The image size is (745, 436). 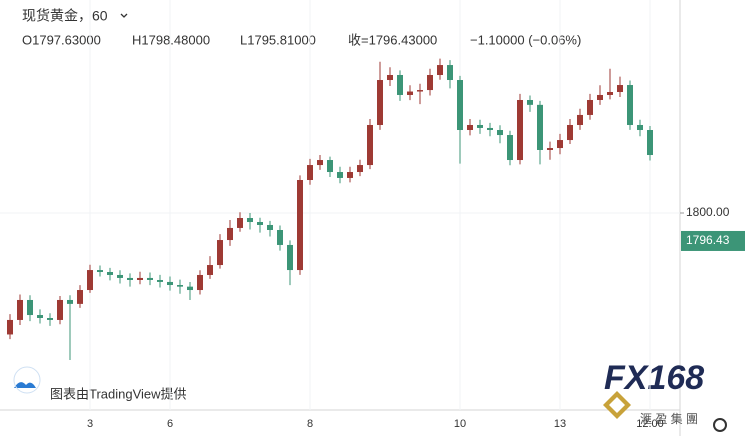 I want to click on tv-icon, so click(x=25, y=385).